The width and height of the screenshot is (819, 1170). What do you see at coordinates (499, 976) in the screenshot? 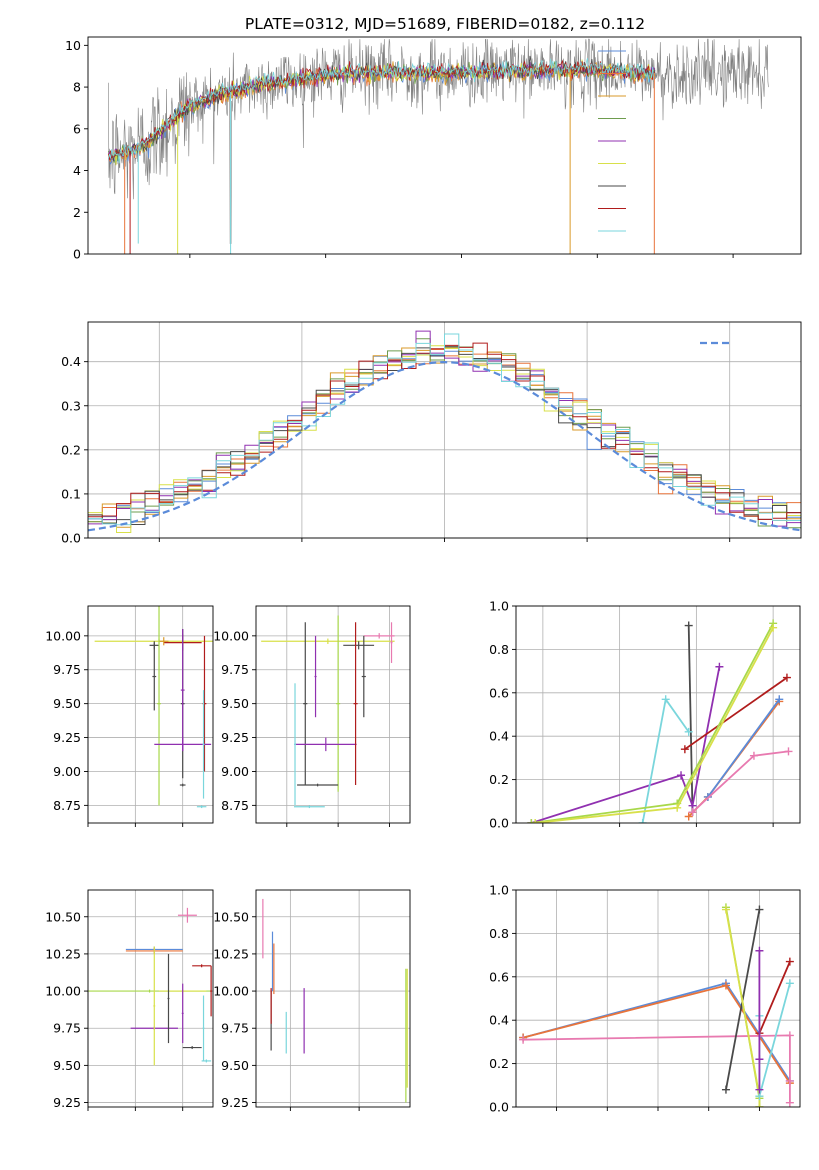
I see `y-tick-label: 0.6` at bounding box center [499, 976].